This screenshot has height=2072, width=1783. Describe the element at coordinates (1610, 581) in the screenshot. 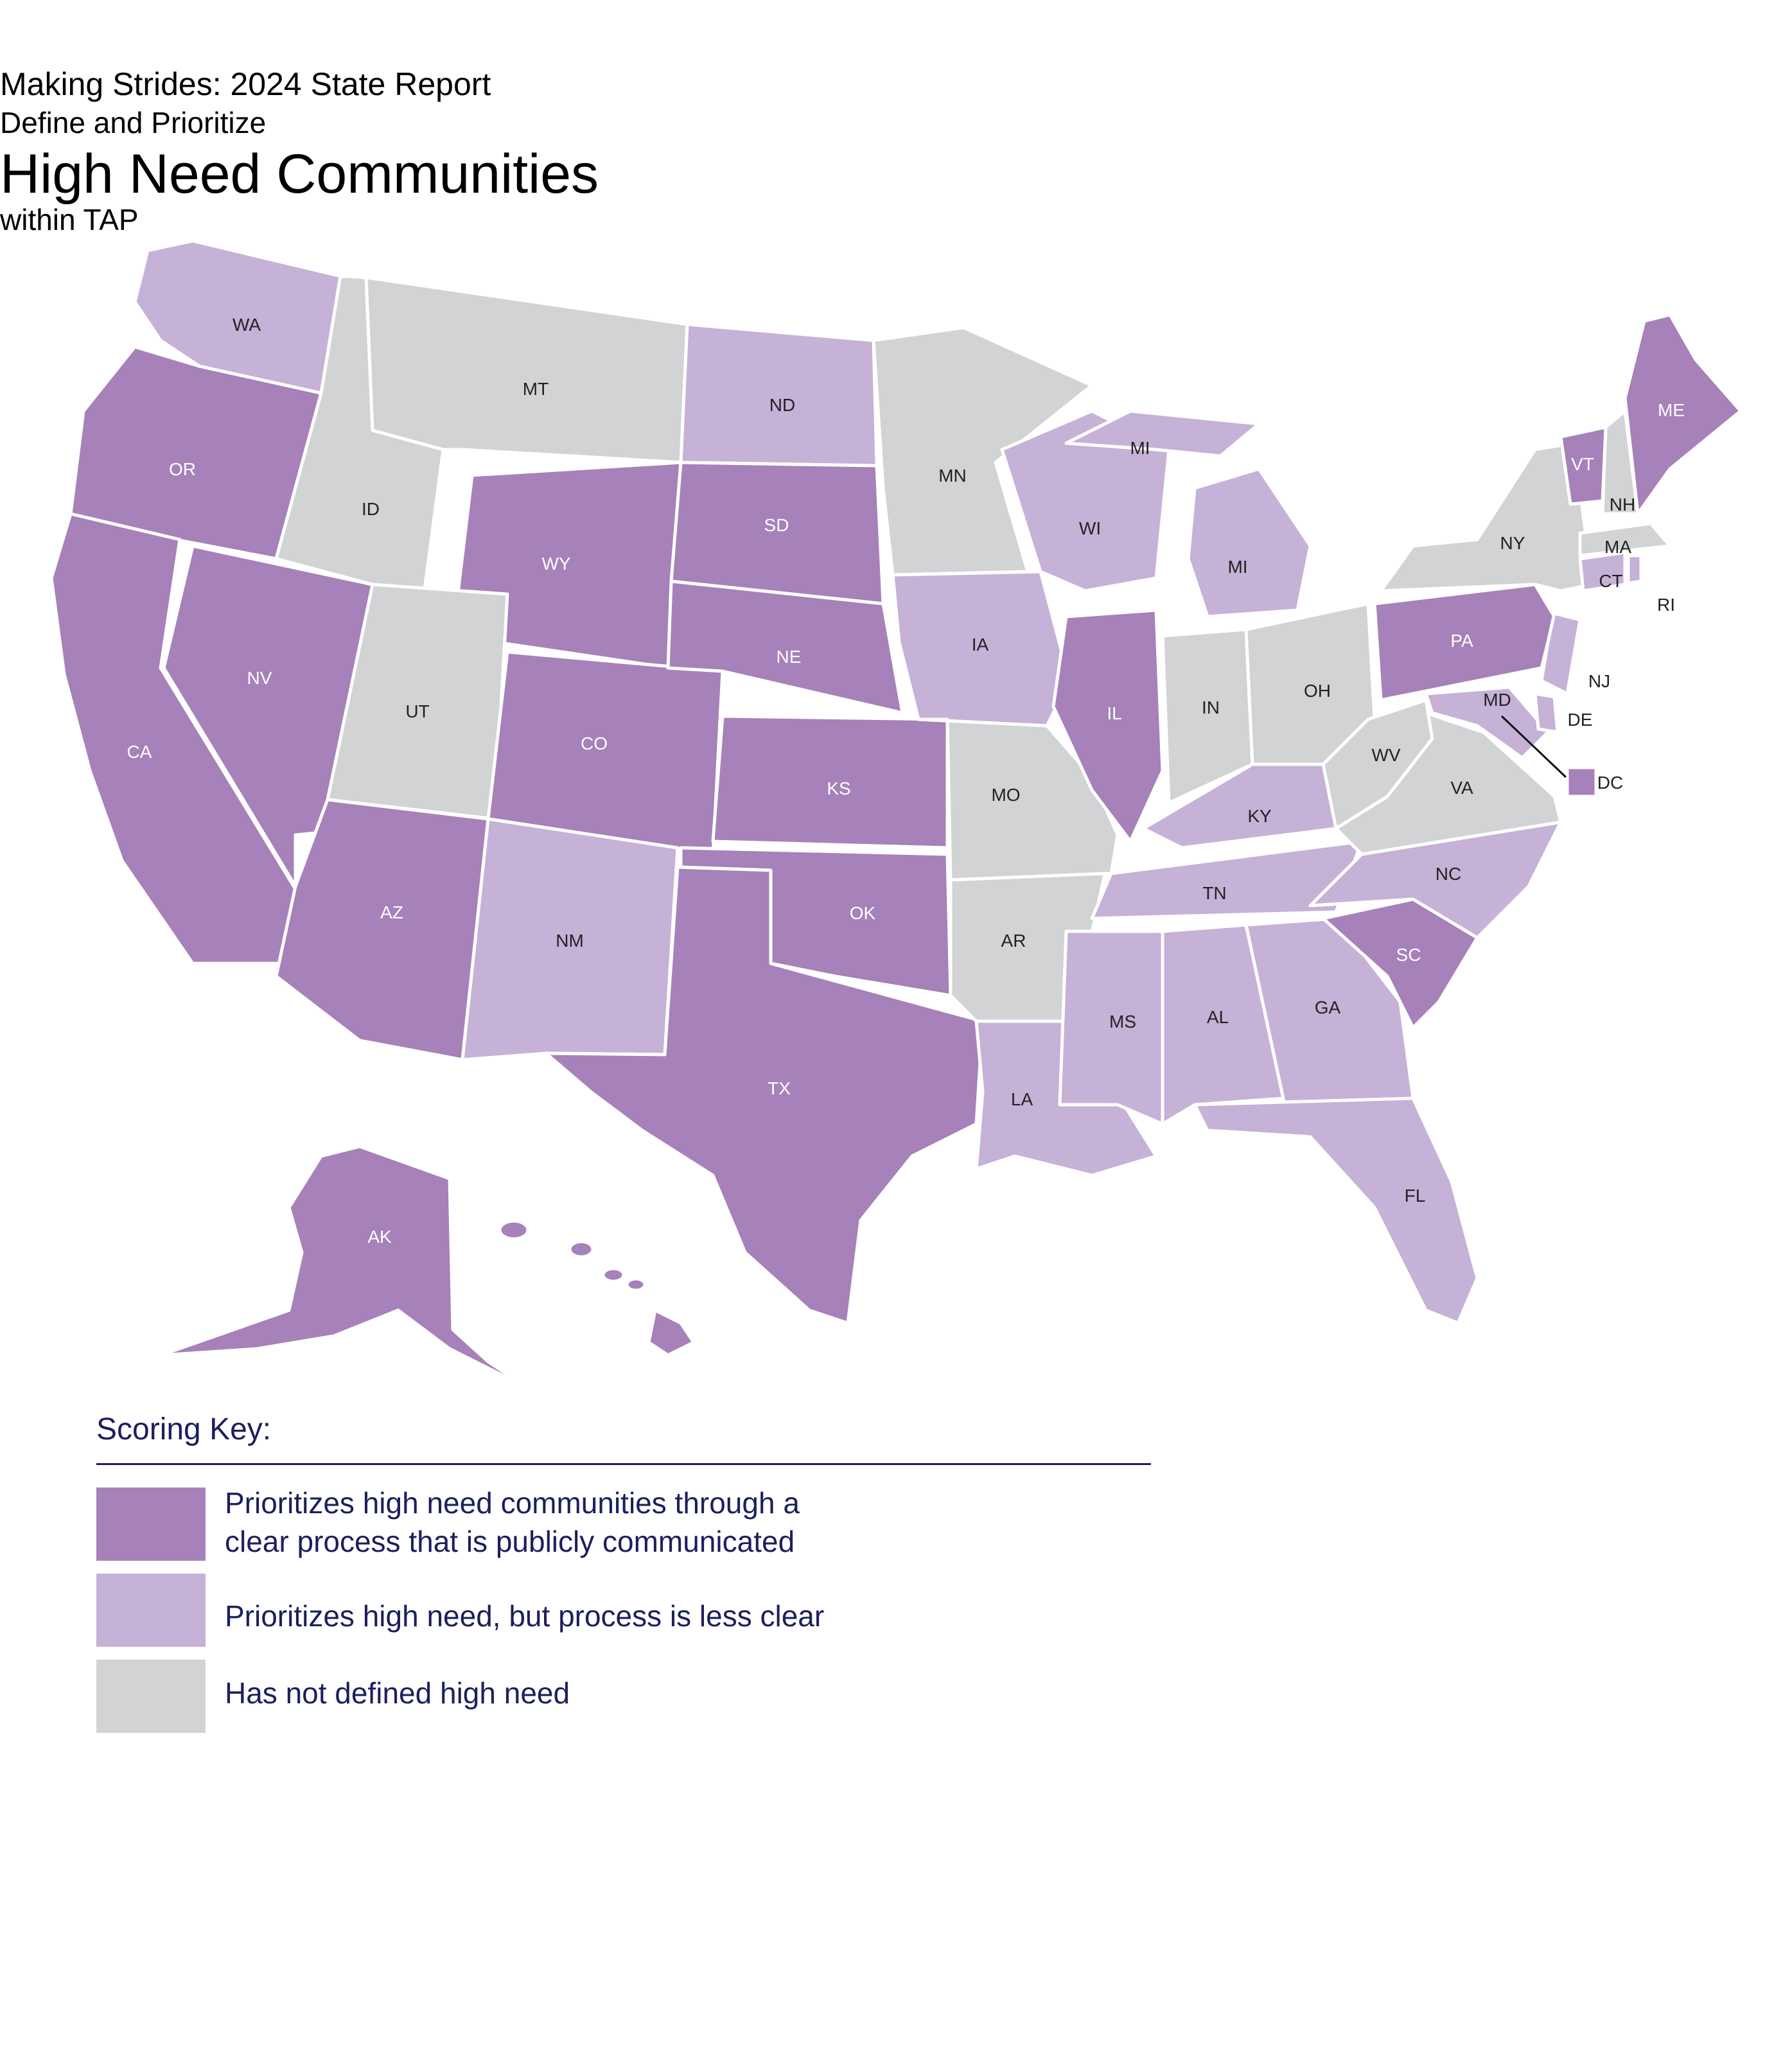

I see `state-label-ct: CT` at that location.